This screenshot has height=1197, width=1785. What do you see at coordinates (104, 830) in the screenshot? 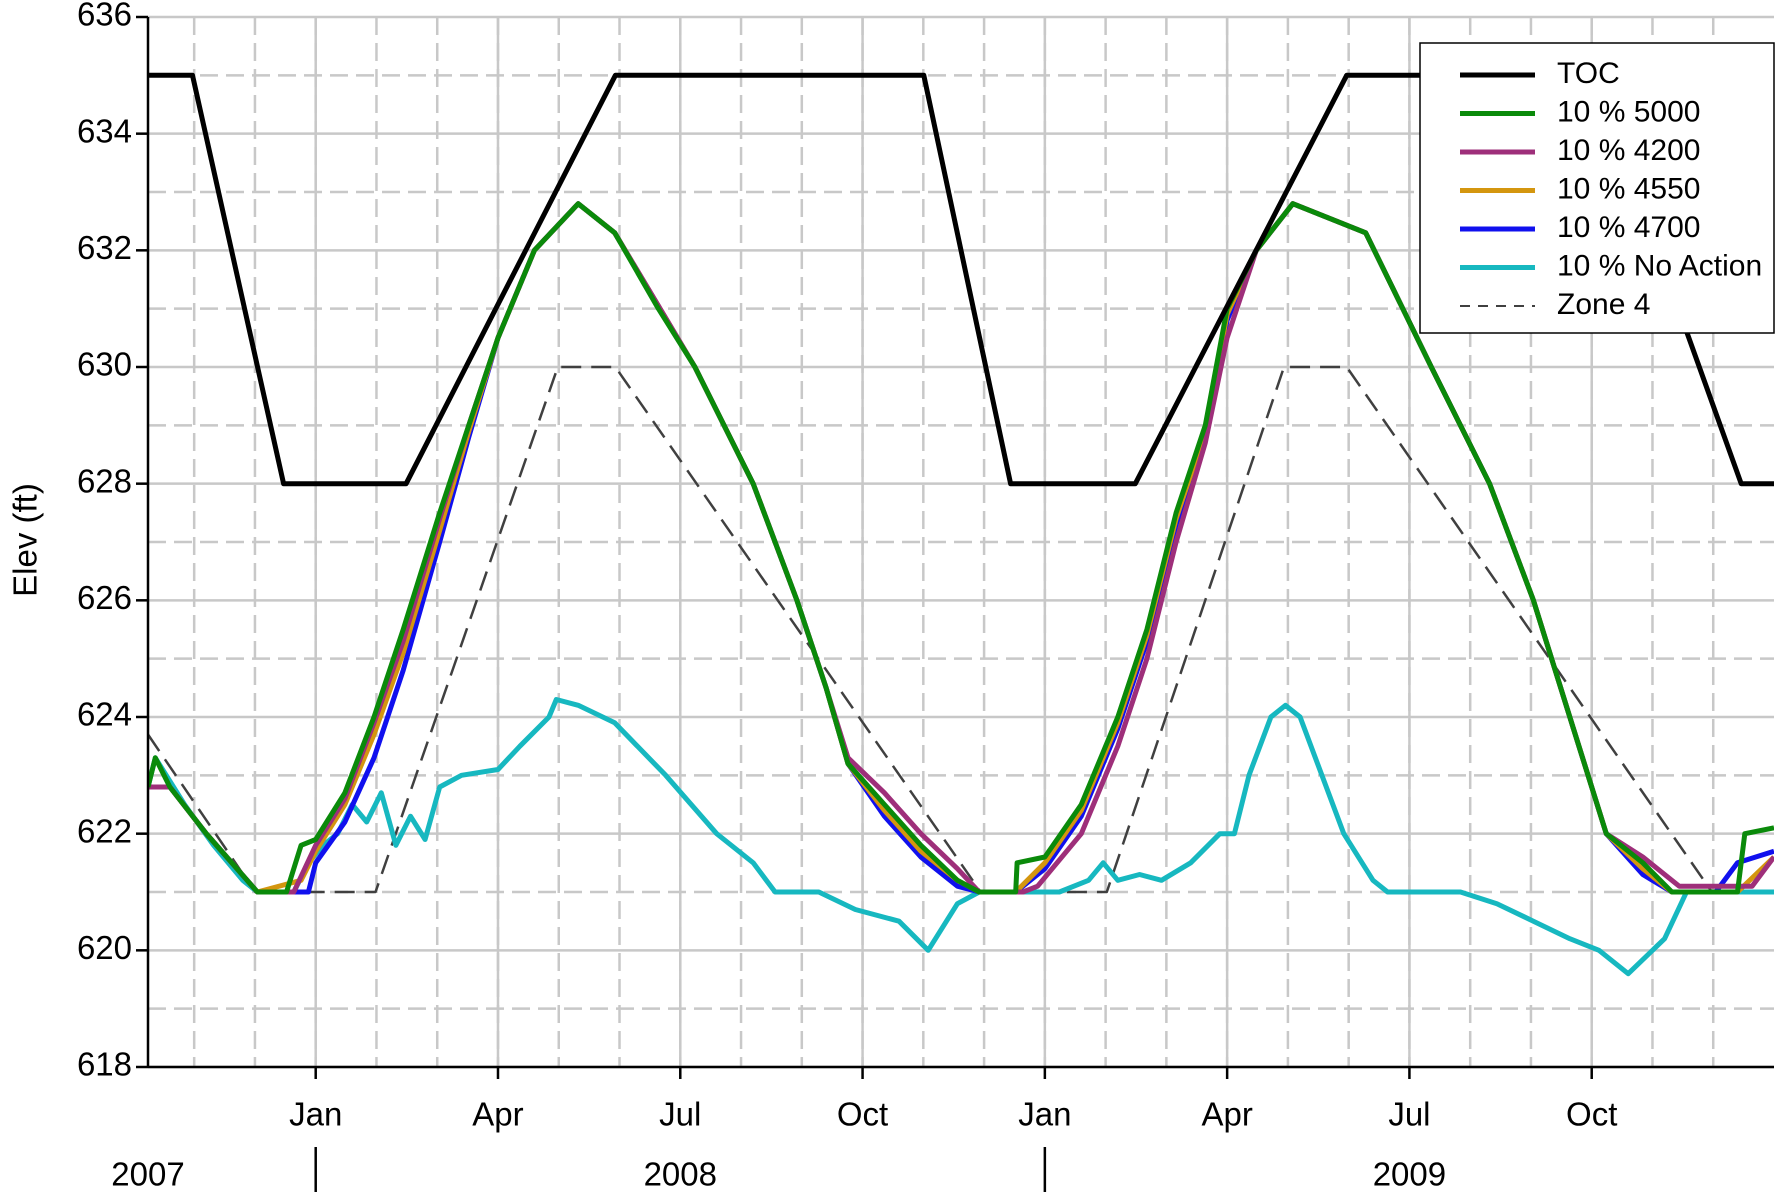
I see `y-tick-label: 622` at bounding box center [104, 830].